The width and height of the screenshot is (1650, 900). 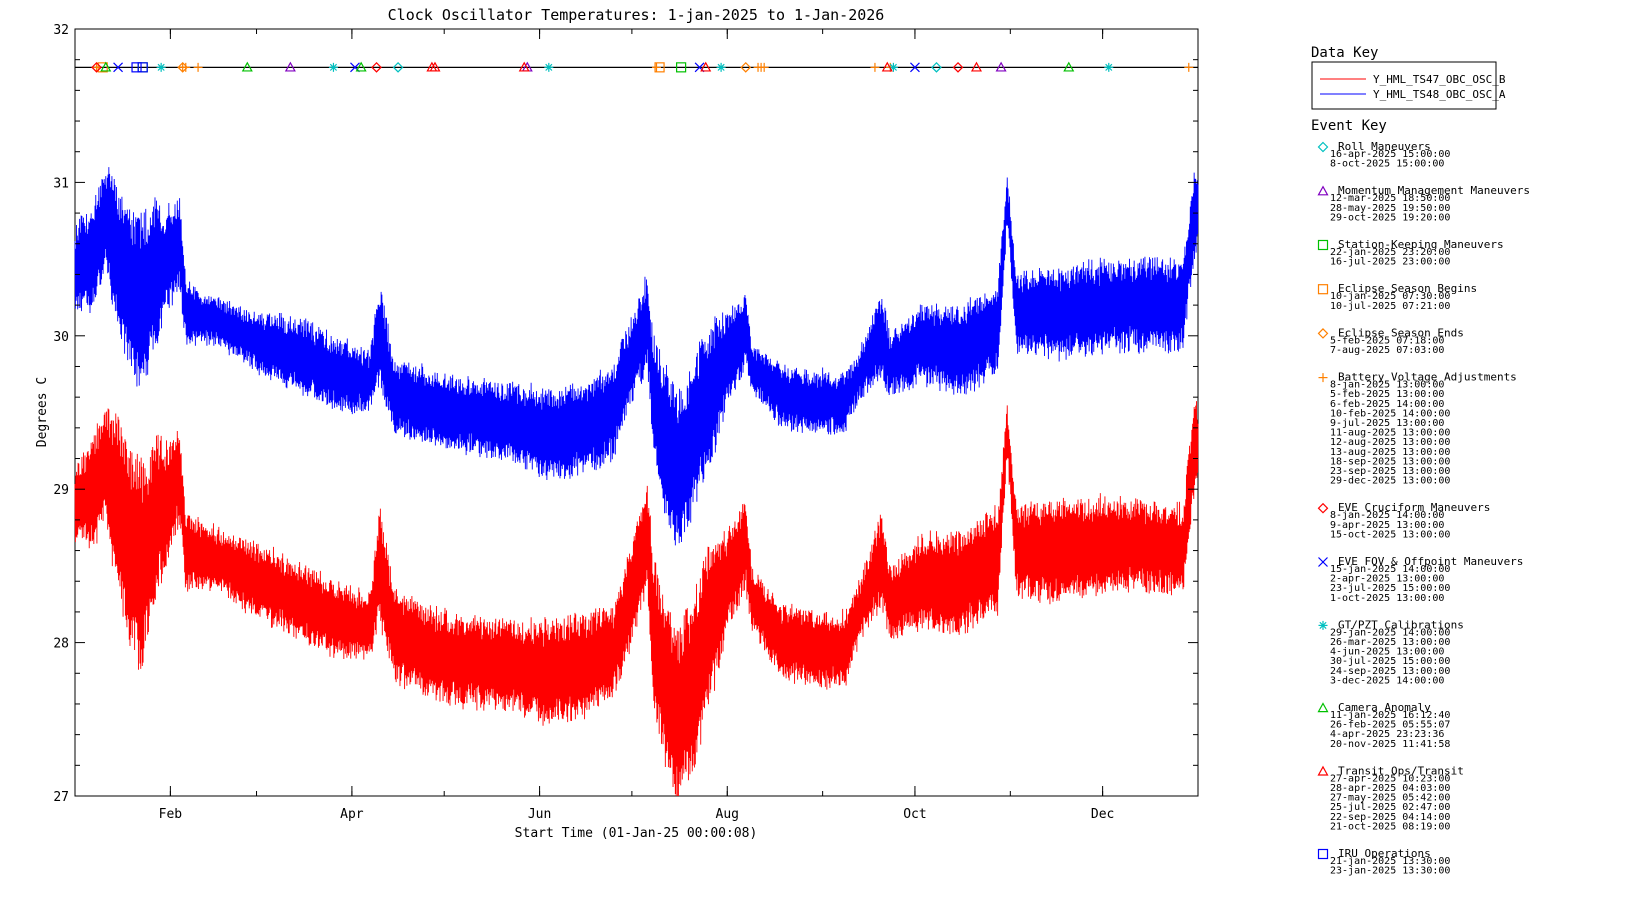 I want to click on event-key-date: 29-oct-2025 19:20:00, so click(x=1390, y=217).